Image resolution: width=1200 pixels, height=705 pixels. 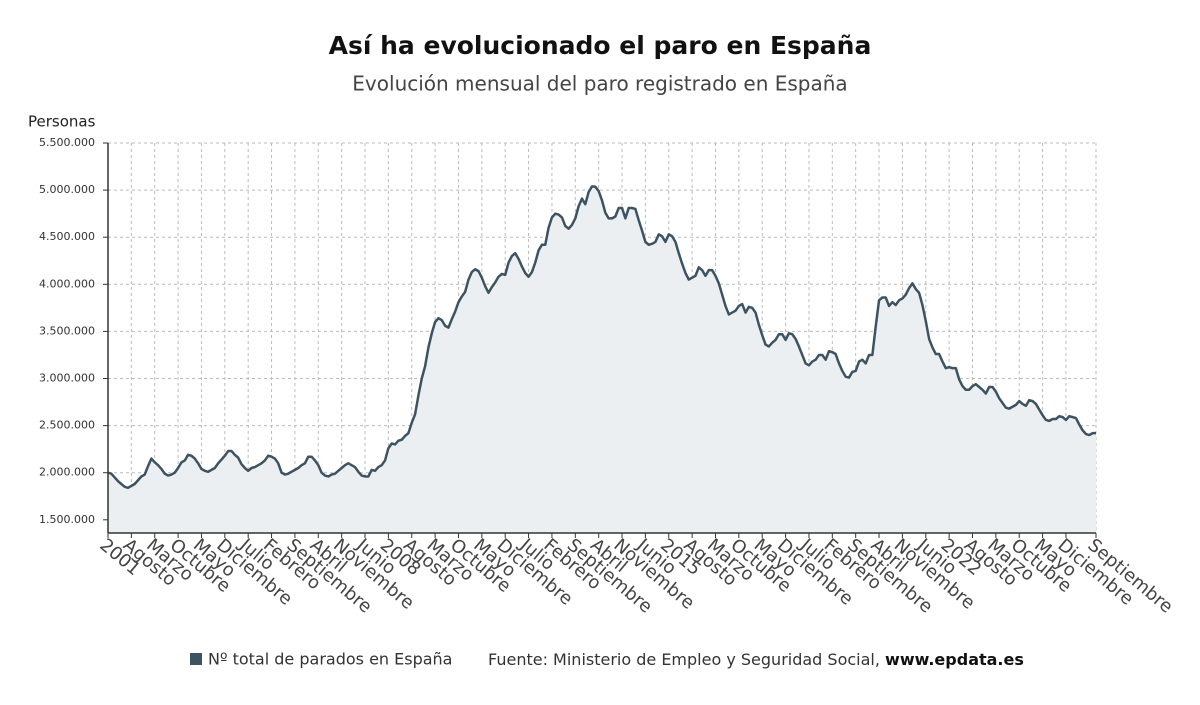 I want to click on y-tick-label: 1.500.000, so click(x=67, y=519).